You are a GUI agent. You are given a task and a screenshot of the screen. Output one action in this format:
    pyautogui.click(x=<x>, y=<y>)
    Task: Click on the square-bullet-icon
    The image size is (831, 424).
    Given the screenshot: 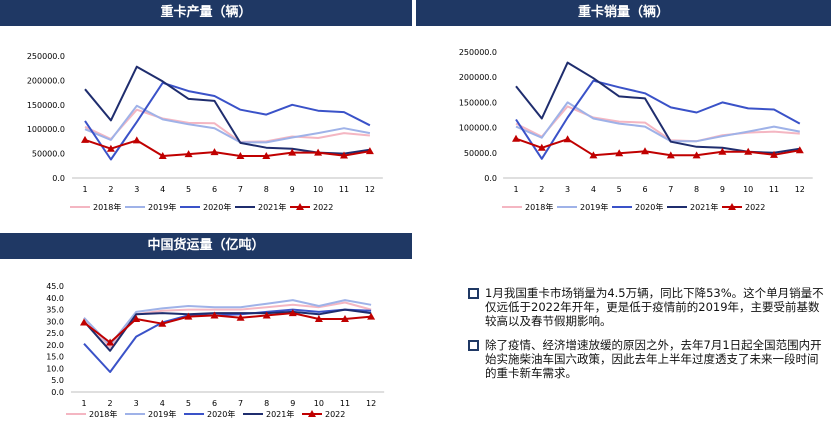 What is the action you would take?
    pyautogui.click(x=473, y=293)
    